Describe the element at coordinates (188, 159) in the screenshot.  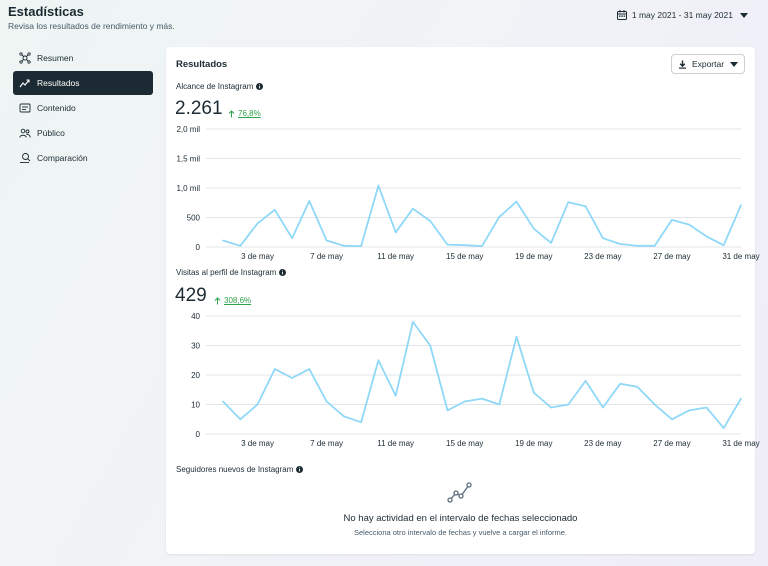
I see `y-tick-label: 1,5 mil` at that location.